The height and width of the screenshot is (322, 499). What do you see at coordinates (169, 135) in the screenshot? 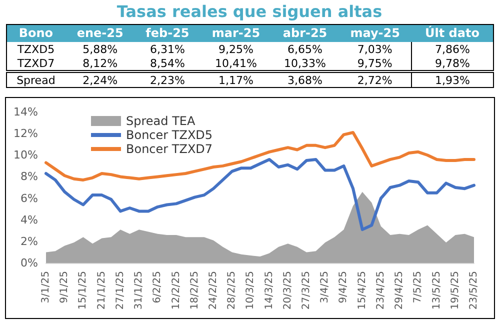
I see `legend-label: Boncer TZXD5` at bounding box center [169, 135].